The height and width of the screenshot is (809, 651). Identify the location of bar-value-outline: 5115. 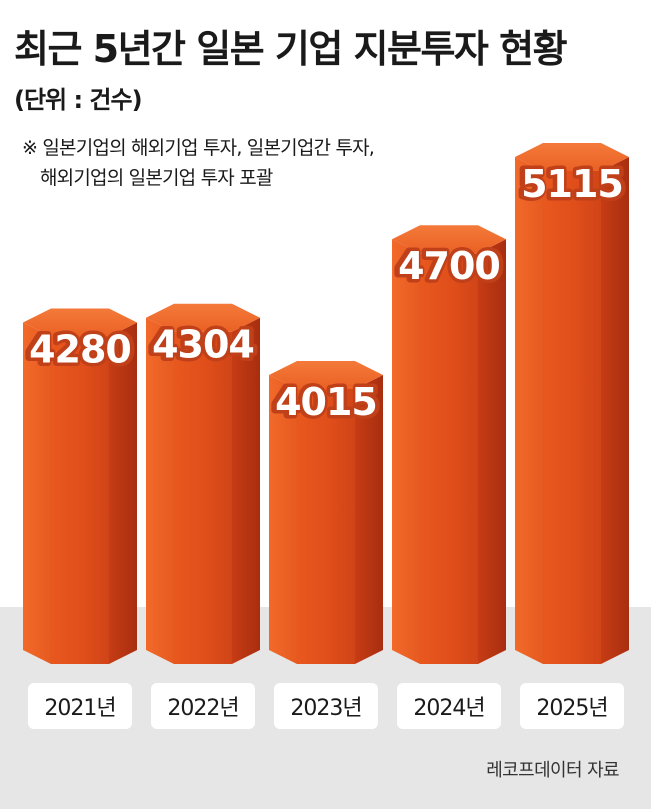
(572, 184).